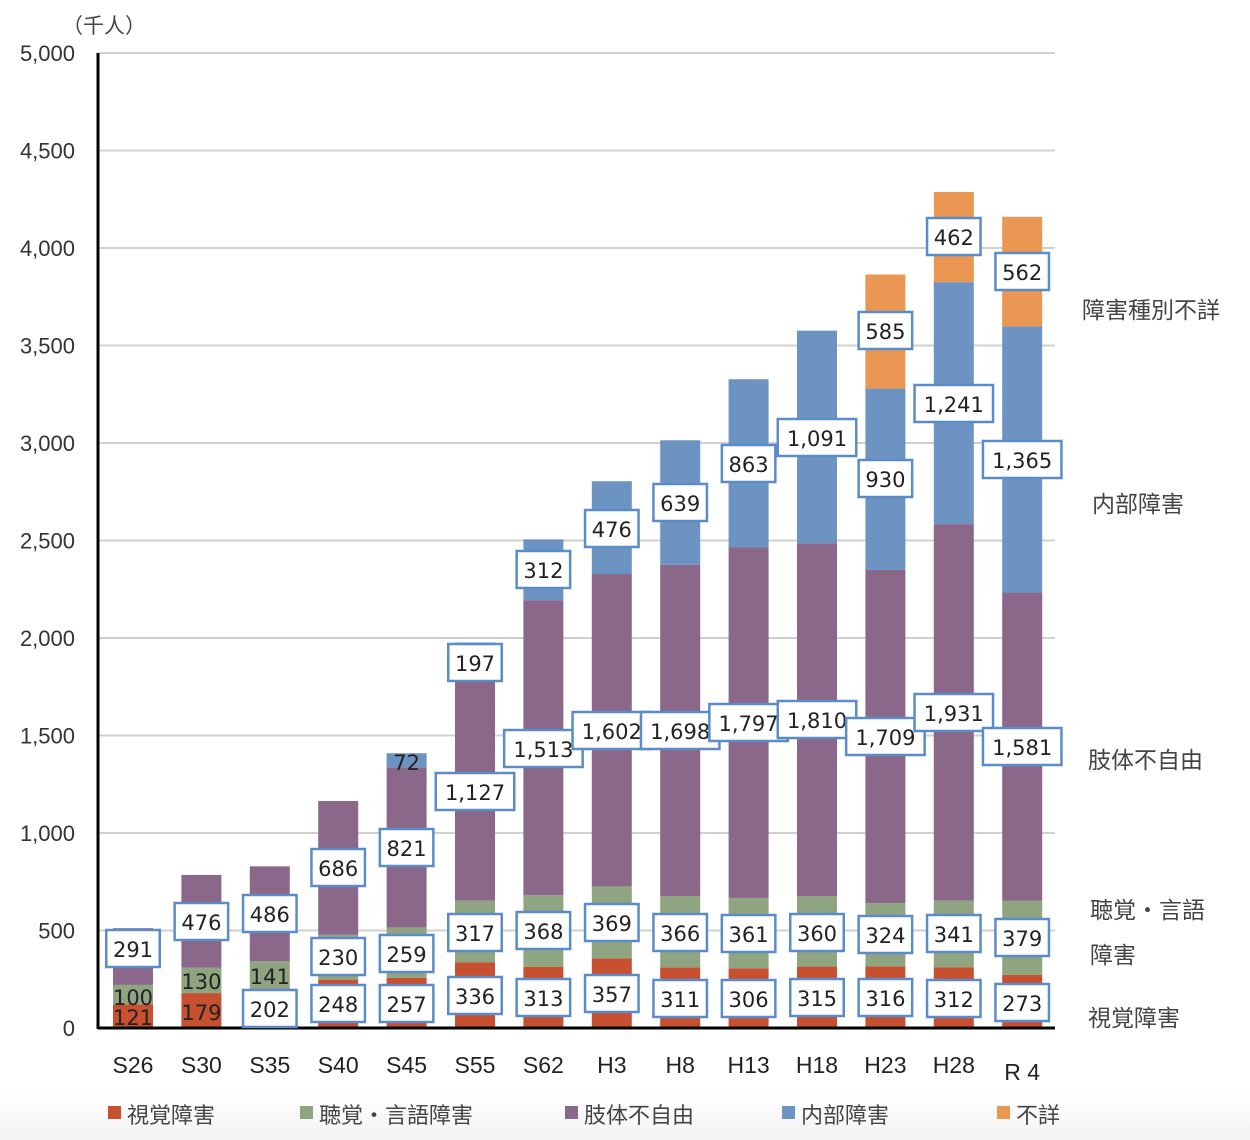 This screenshot has height=1140, width=1250. I want to click on x-tick-label: H28, so click(954, 1065).